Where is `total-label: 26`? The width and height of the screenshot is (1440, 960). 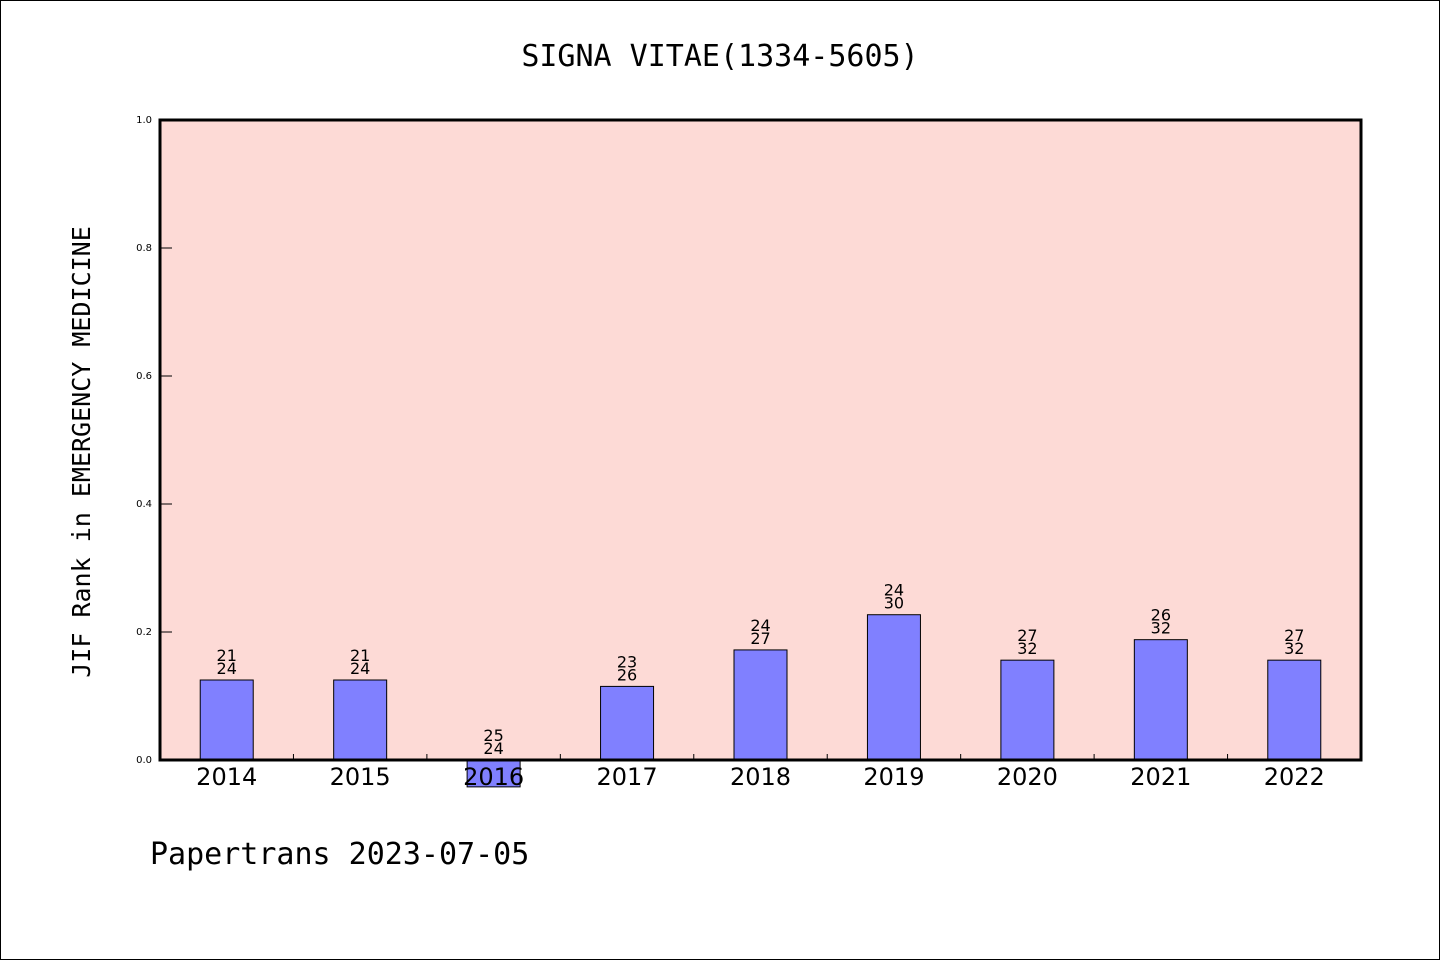
total-label: 26 is located at coordinates (627, 674).